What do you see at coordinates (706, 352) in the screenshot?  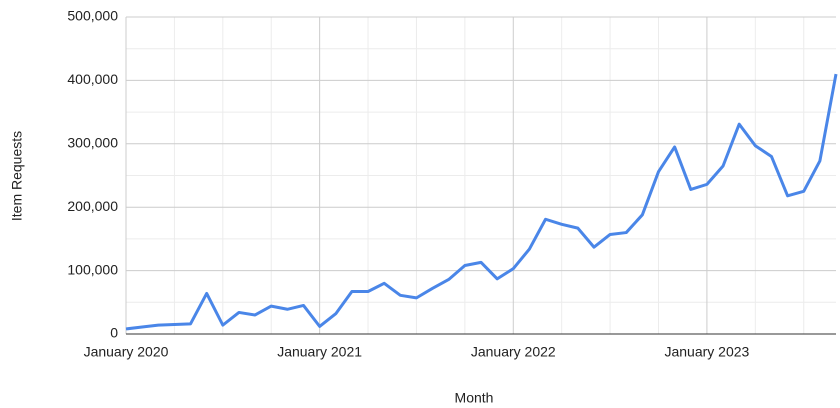 I see `x-tick-label: January 2023` at bounding box center [706, 352].